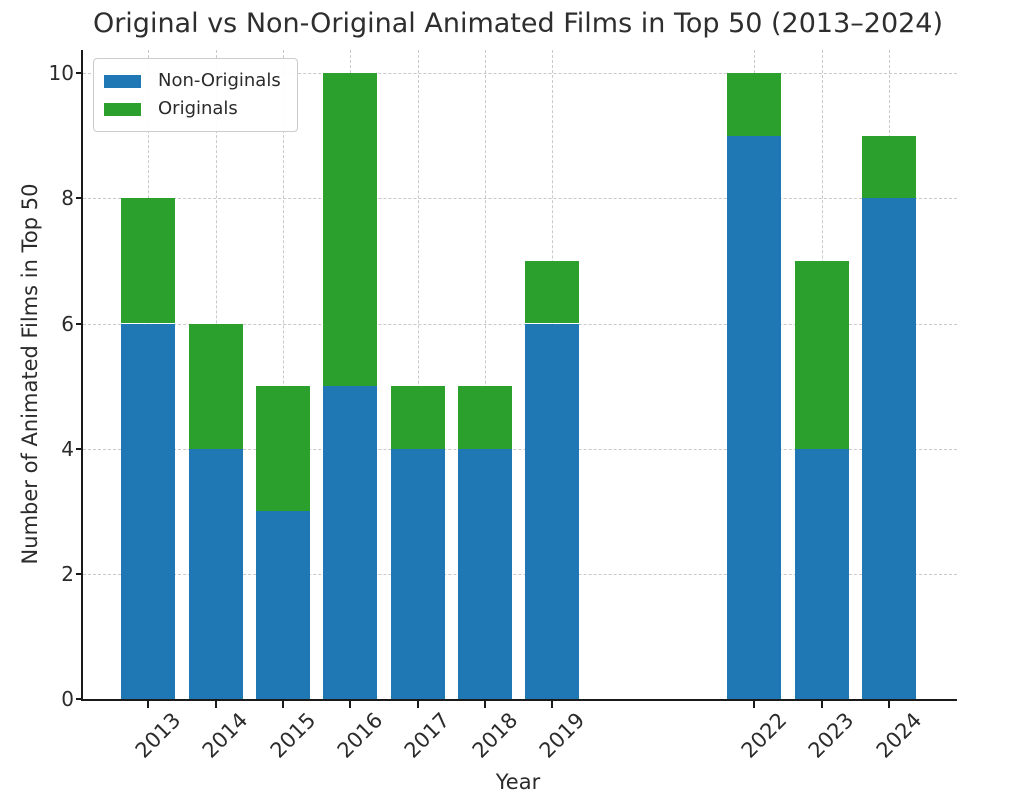  Describe the element at coordinates (350, 230) in the screenshot. I see `bar-2016-originals` at that location.